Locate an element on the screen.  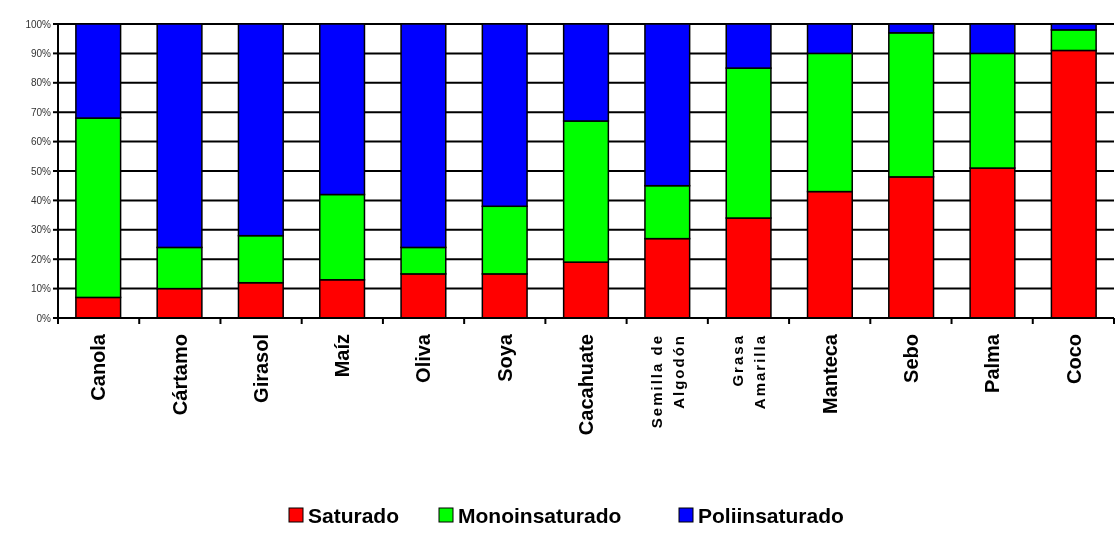
x-tick-label: Palma is located at coordinates (992, 363).